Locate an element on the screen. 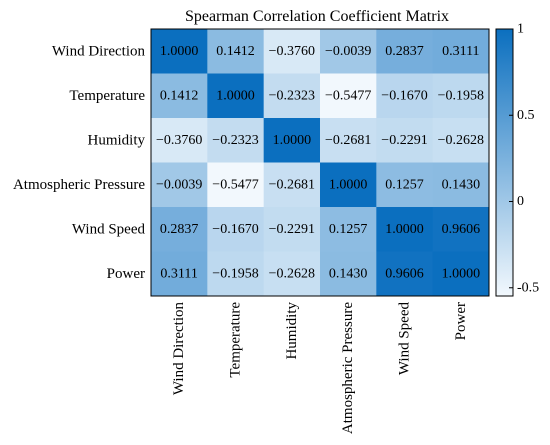 The width and height of the screenshot is (550, 445). chart-title: Spearman Correlation Coefficient Matrix is located at coordinates (317, 16).